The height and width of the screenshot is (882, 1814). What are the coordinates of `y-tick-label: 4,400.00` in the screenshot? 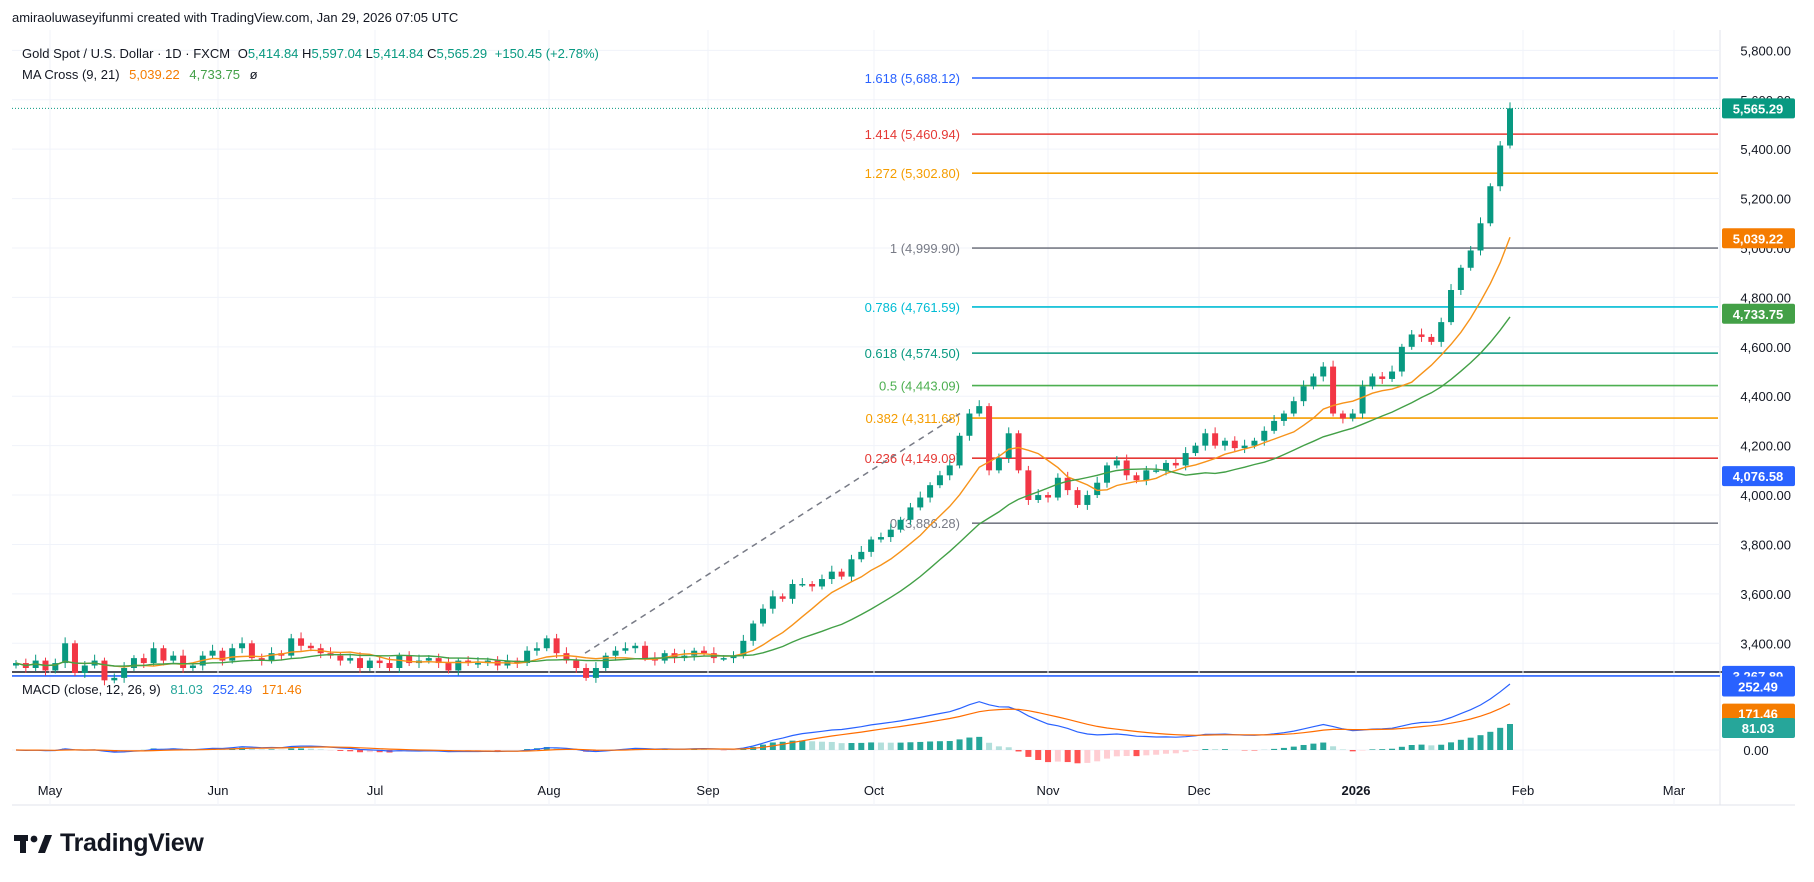 It's located at (1765, 396).